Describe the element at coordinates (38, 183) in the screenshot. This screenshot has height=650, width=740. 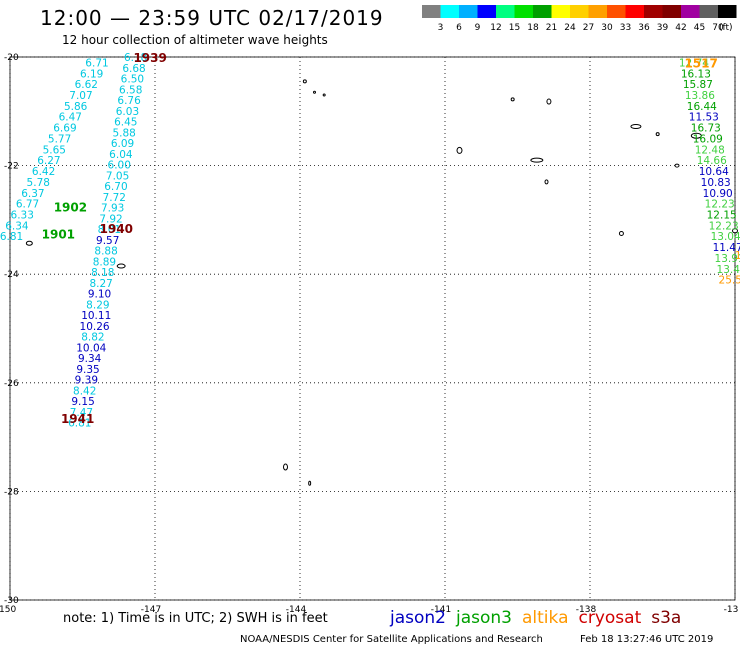
I see `wave-height-label: 5.78` at that location.